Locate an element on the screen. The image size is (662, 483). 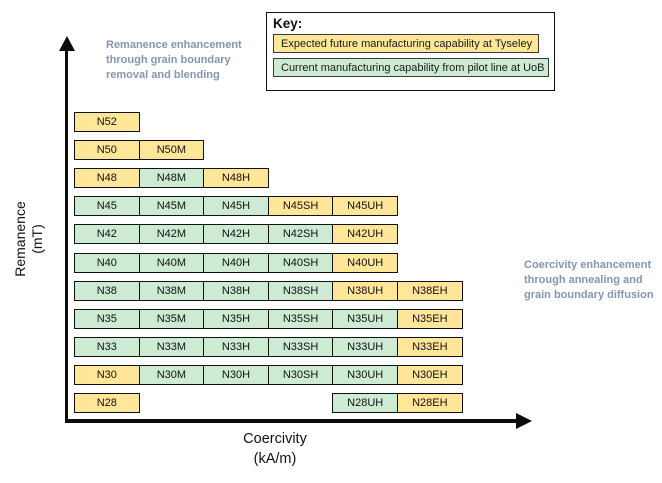
grade-cell-N35EH: N35EH is located at coordinates (430, 318).